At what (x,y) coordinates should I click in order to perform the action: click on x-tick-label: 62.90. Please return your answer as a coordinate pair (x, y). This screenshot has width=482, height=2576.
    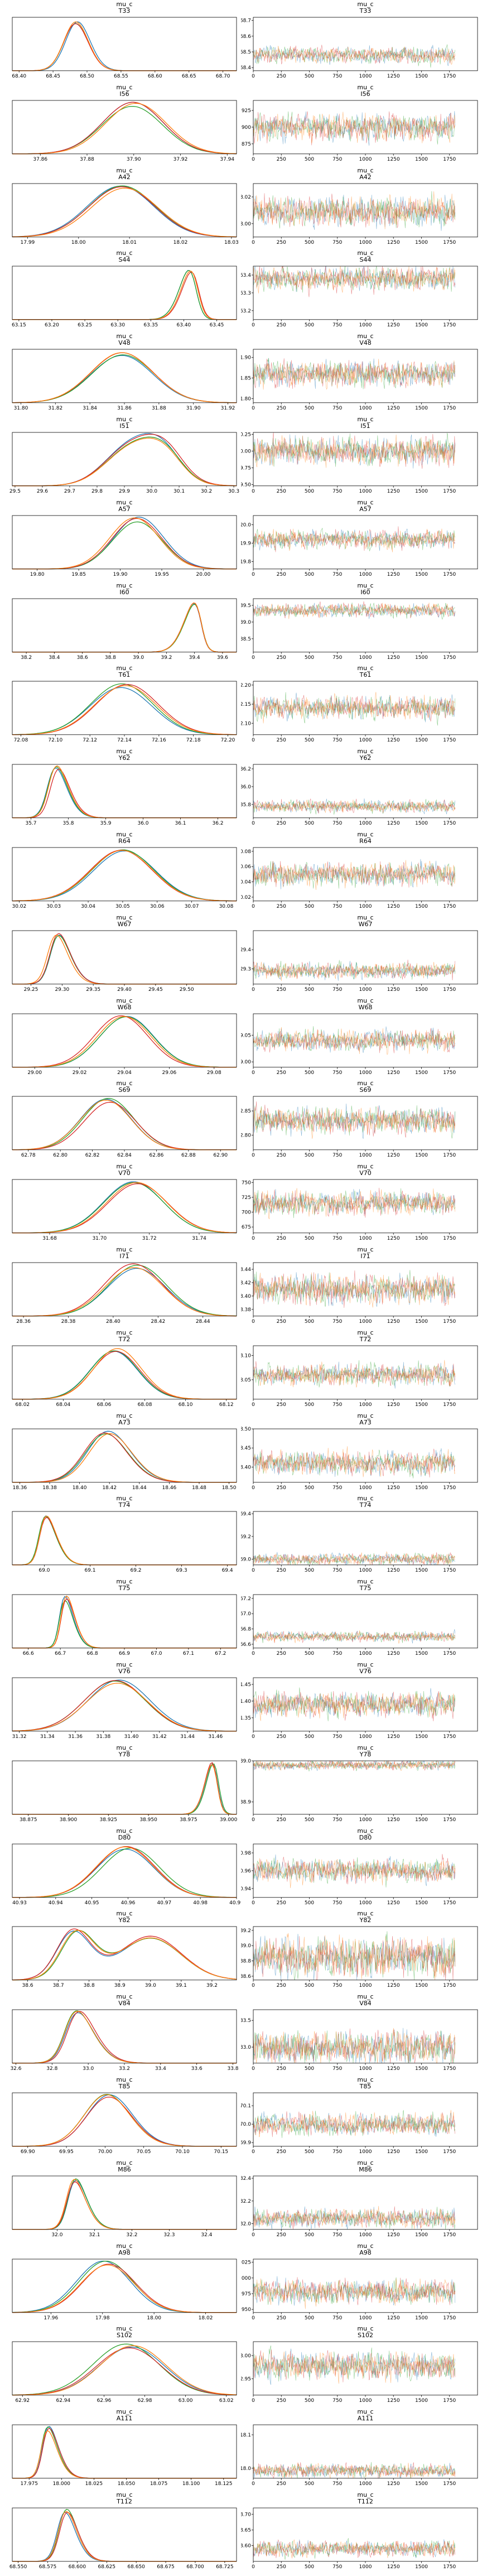
    Looking at the image, I should click on (220, 1156).